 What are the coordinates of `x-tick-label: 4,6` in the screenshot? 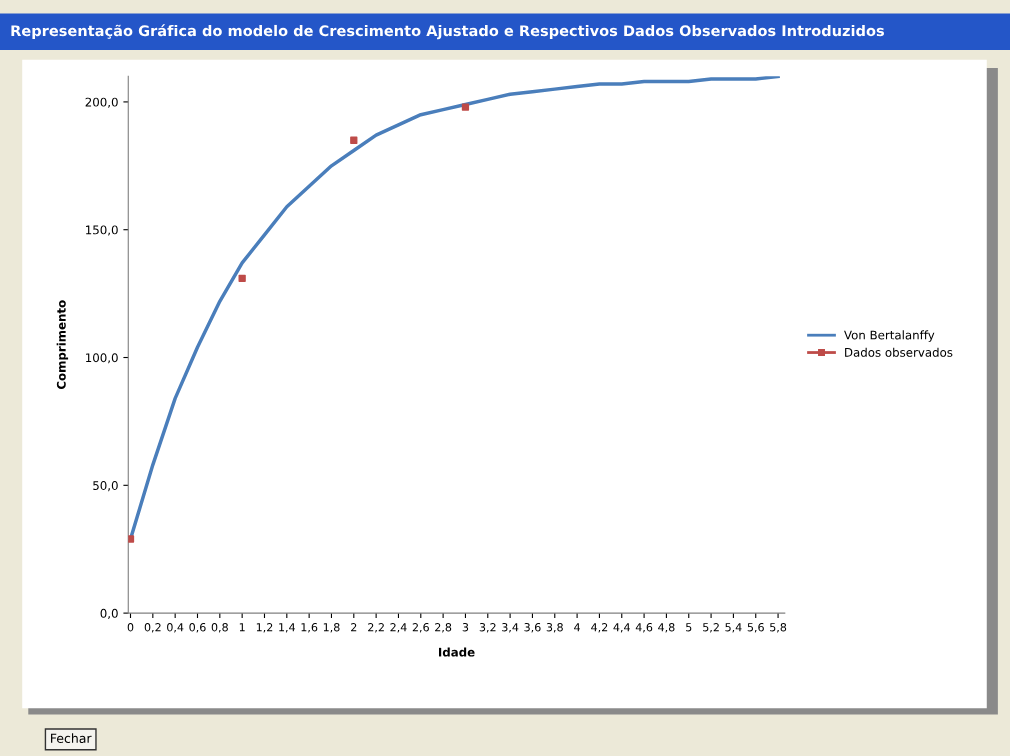 It's located at (644, 628).